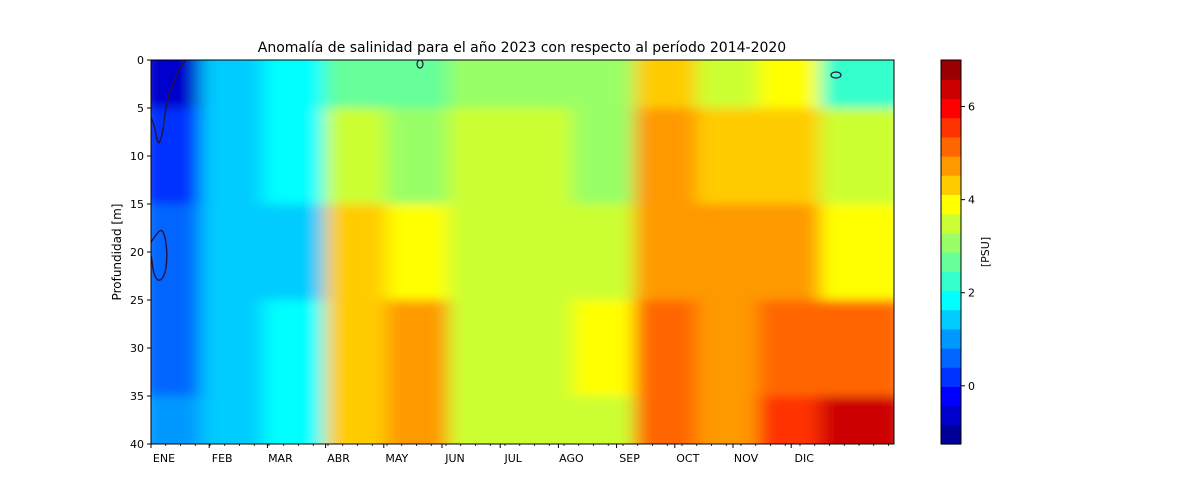 Image resolution: width=1200 pixels, height=503 pixels. What do you see at coordinates (971, 107) in the screenshot?
I see `colorbar-tick-label: 6` at bounding box center [971, 107].